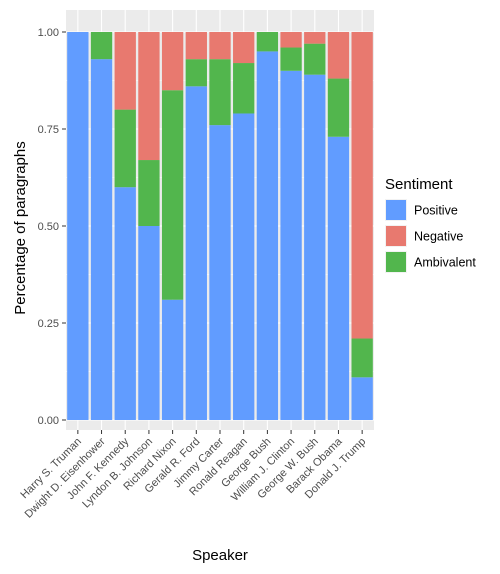 This screenshot has height=574, width=500. I want to click on legend-key-positive, so click(396, 210).